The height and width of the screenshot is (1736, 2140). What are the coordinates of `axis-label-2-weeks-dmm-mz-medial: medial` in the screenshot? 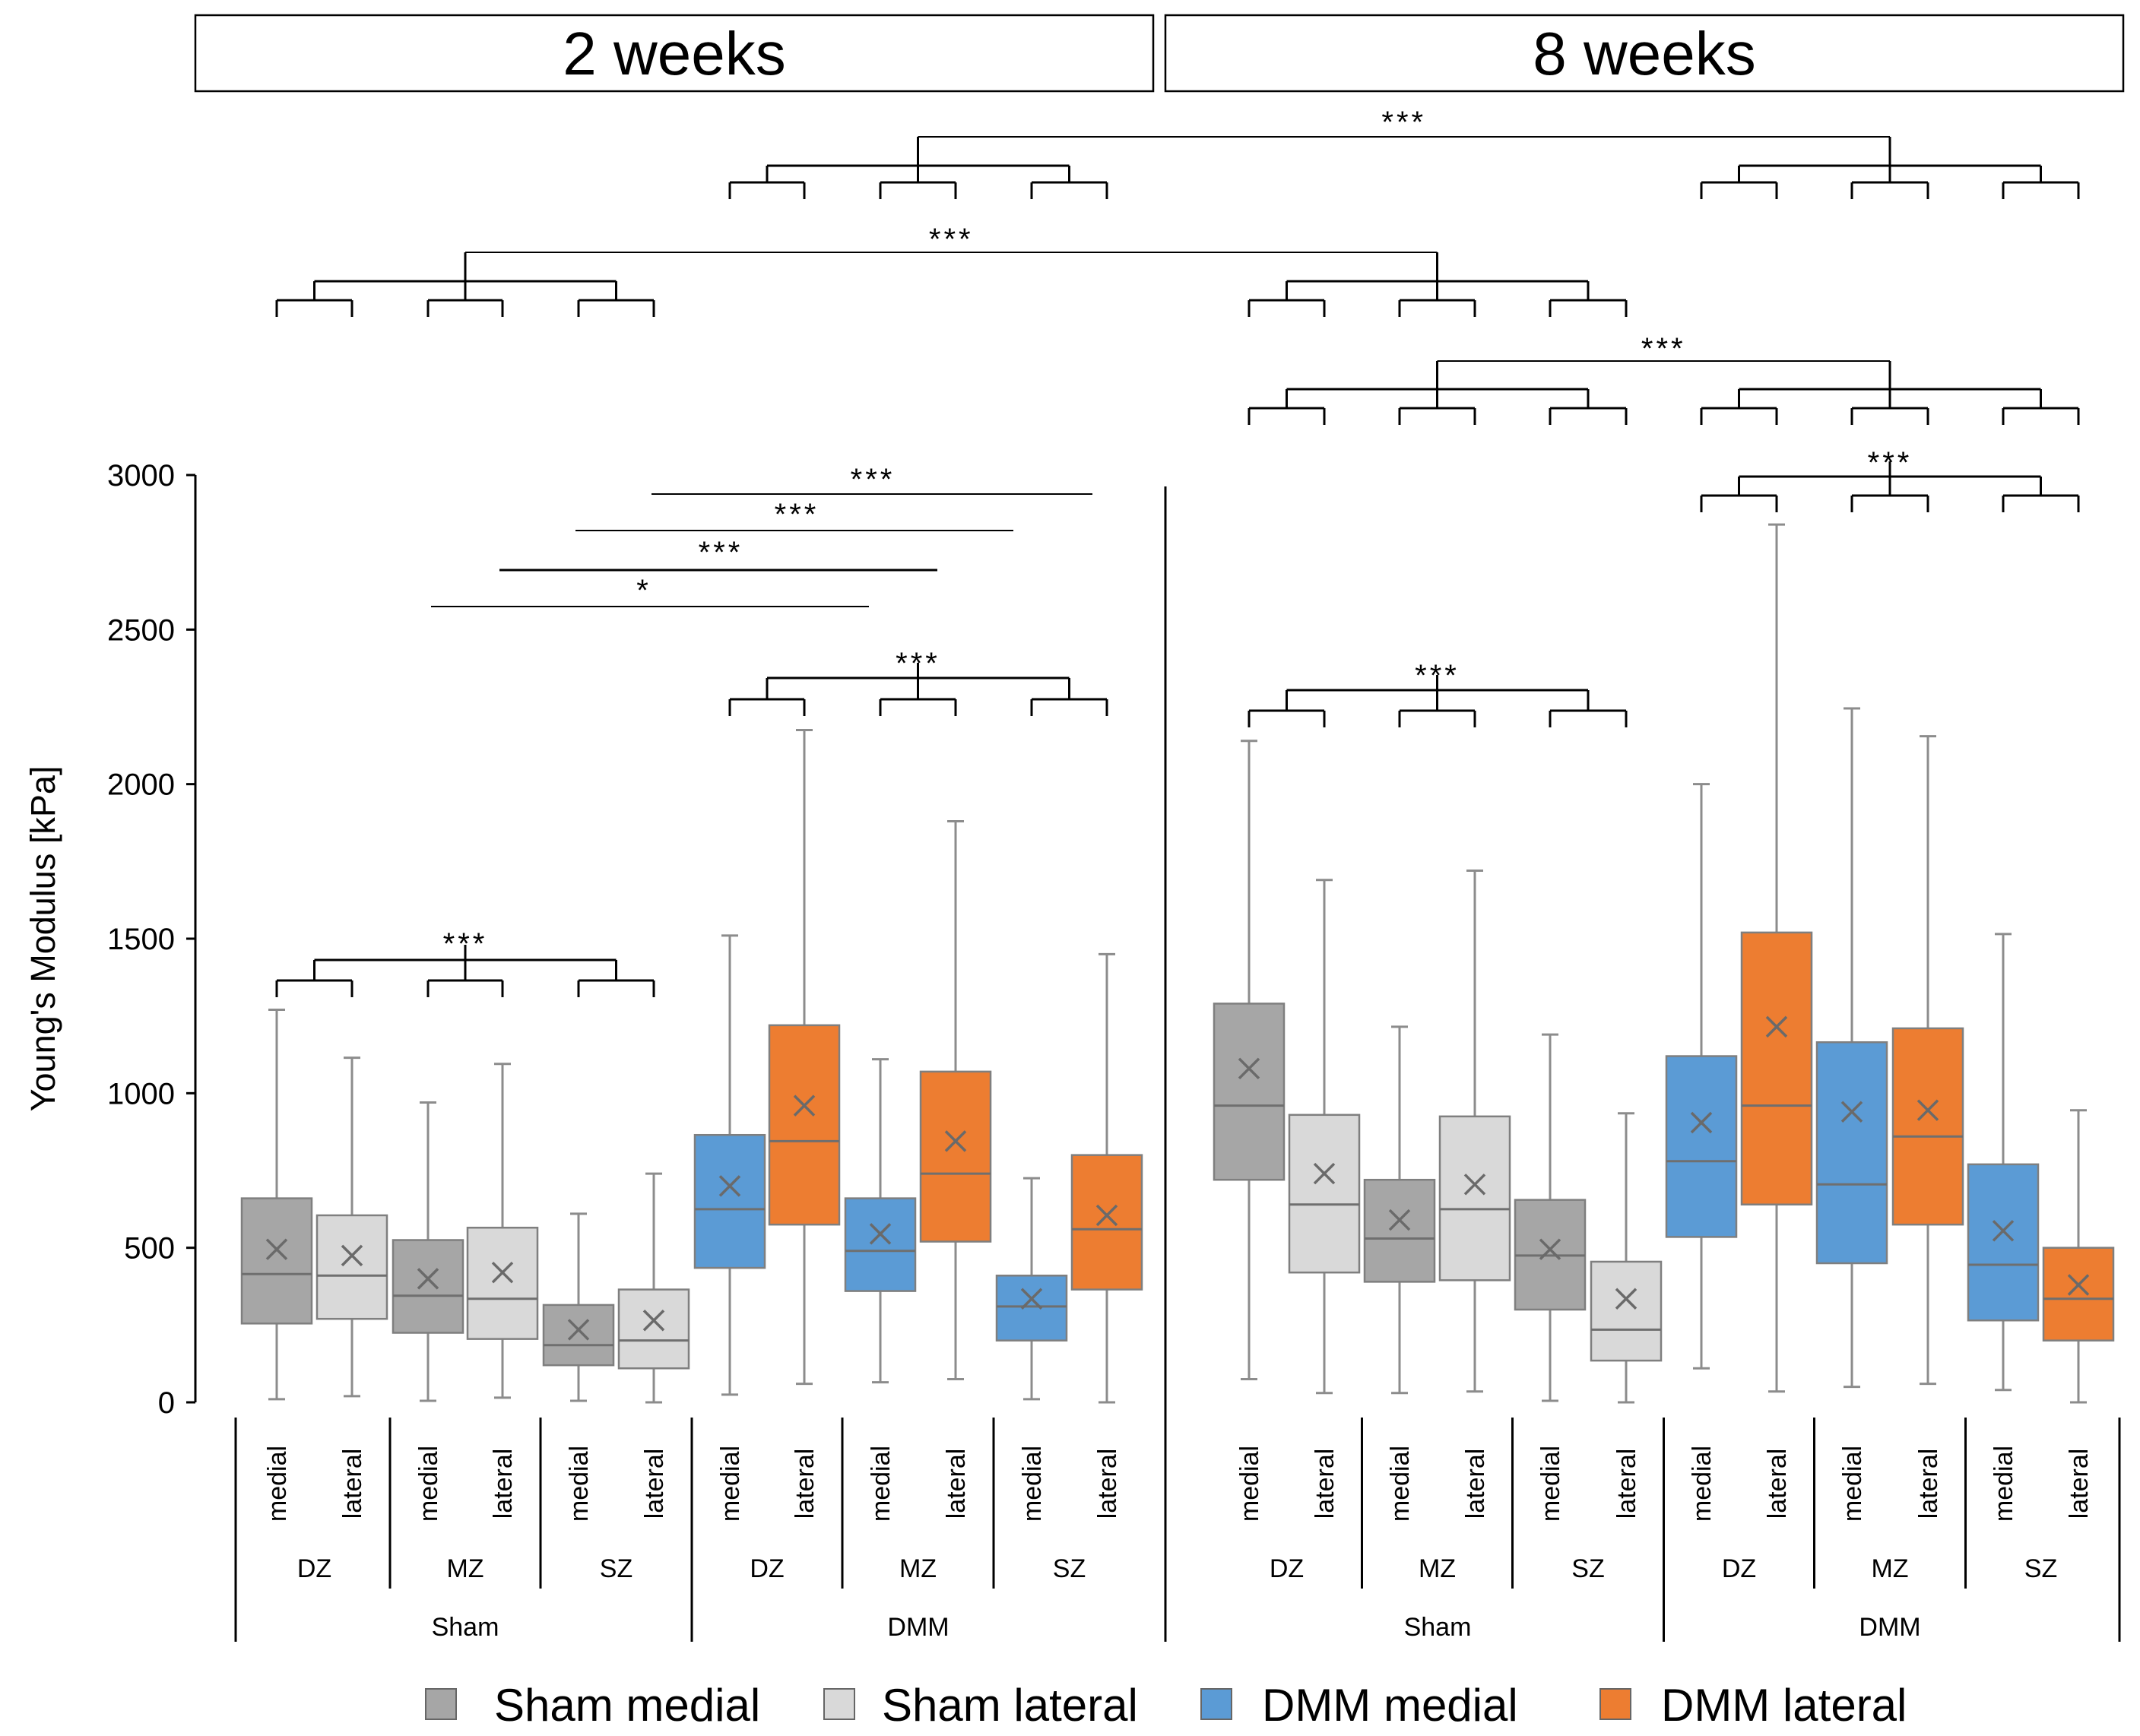 It's located at (881, 1484).